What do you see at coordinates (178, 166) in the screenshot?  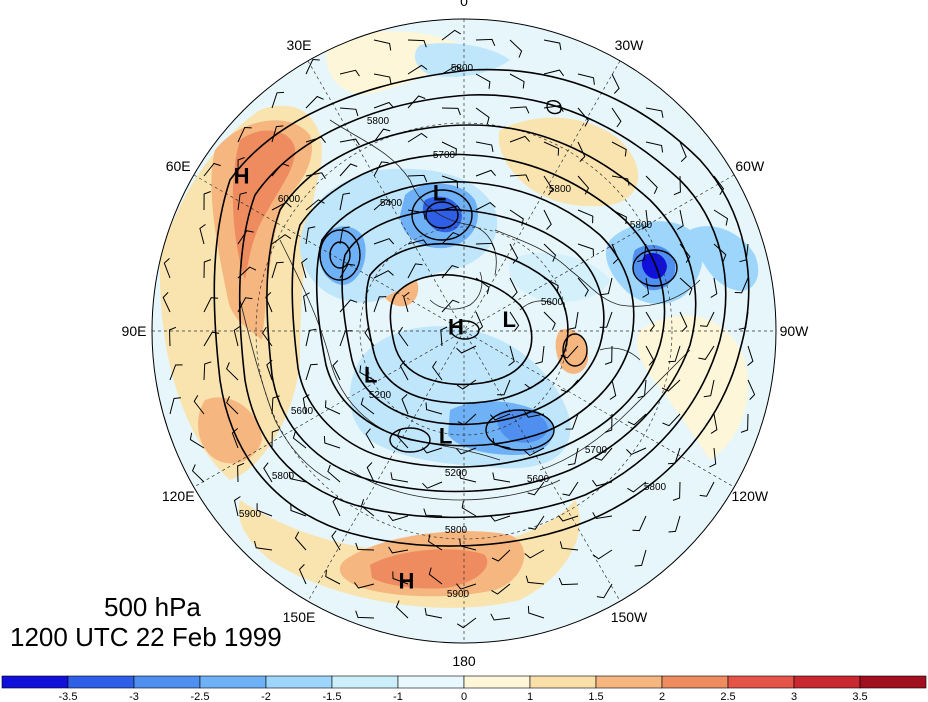 I see `longitude-label: 60E` at bounding box center [178, 166].